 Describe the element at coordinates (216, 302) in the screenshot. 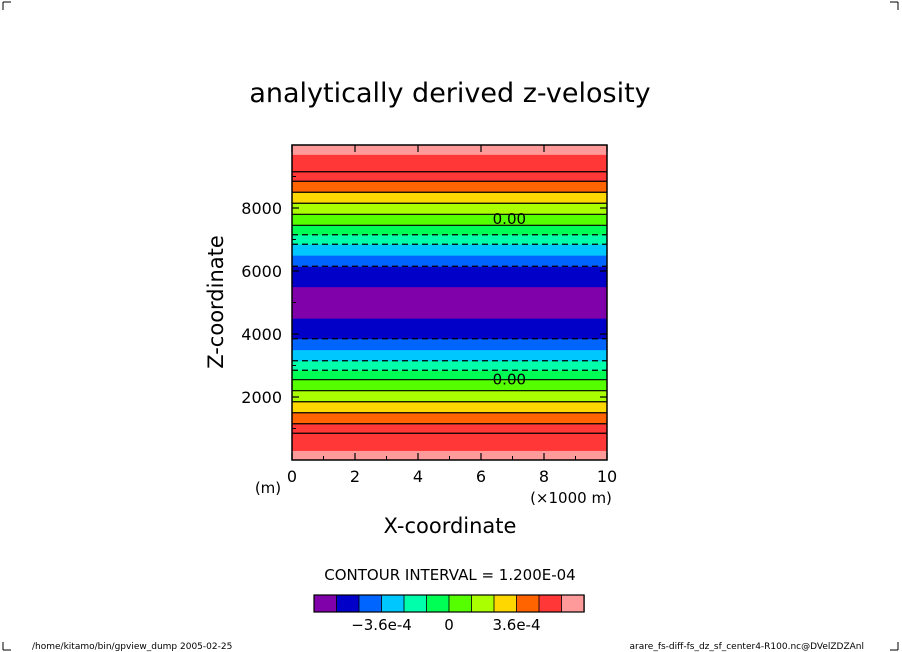

I see `y-axis-label: Z-coordinate` at that location.